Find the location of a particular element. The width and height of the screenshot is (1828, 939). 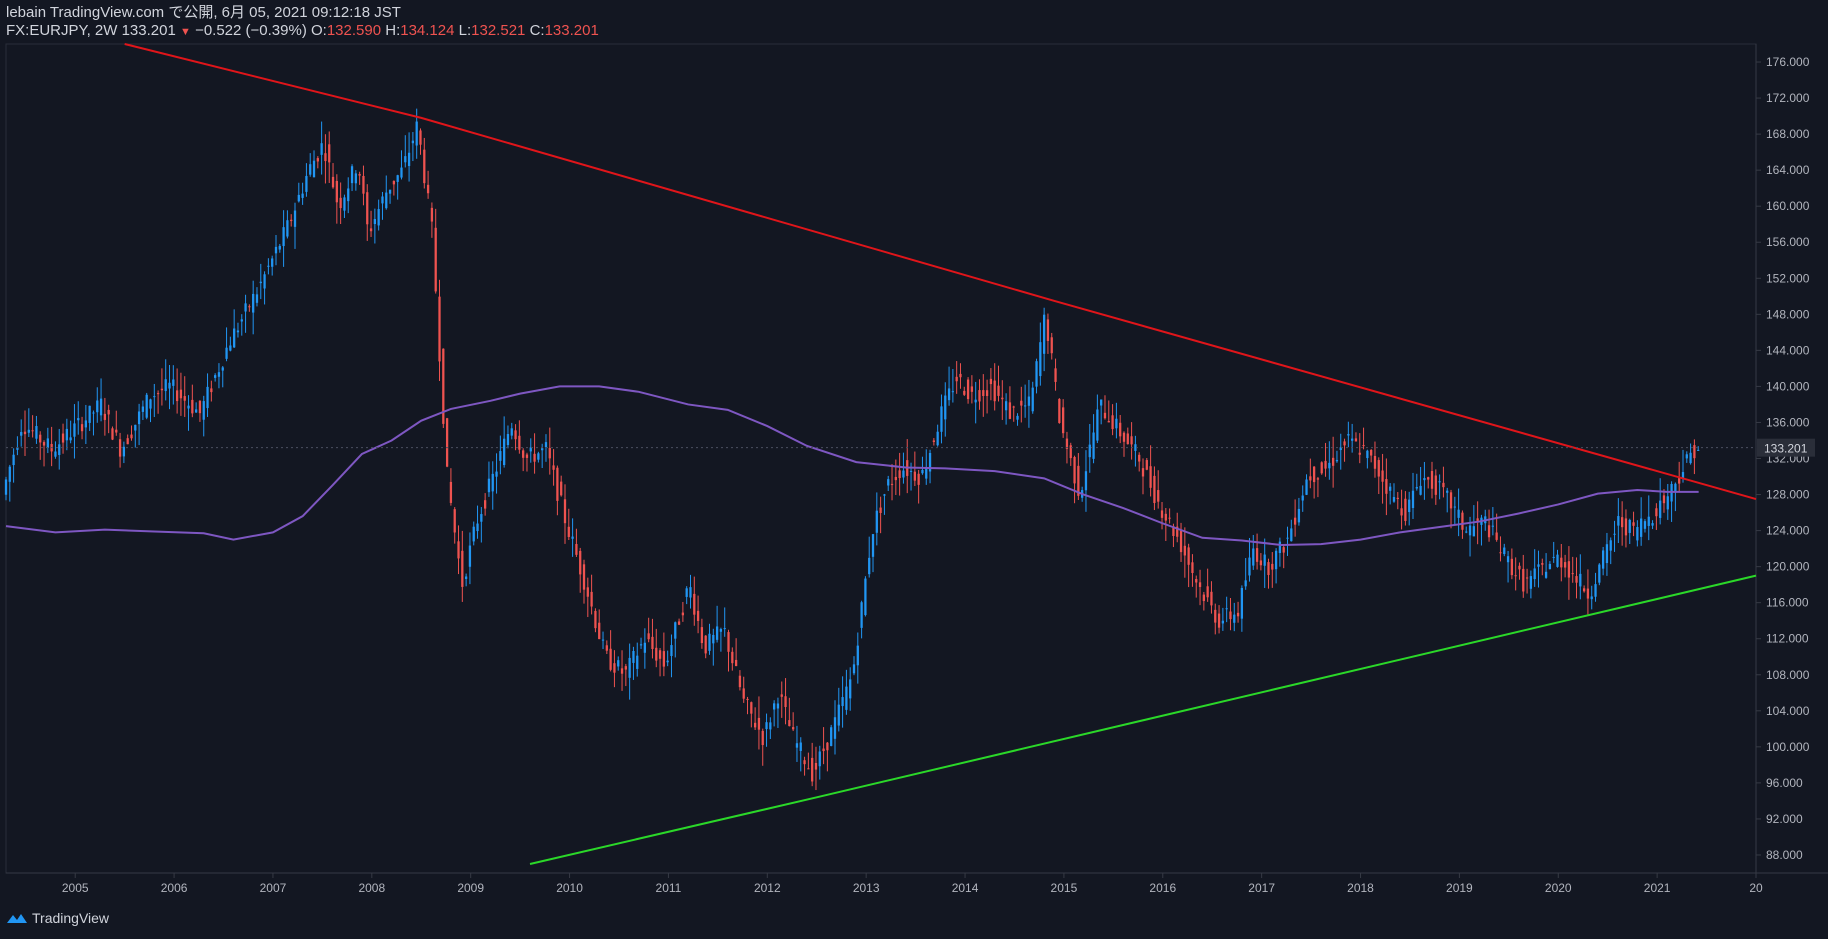

last-price: 133.201 is located at coordinates (148, 30).